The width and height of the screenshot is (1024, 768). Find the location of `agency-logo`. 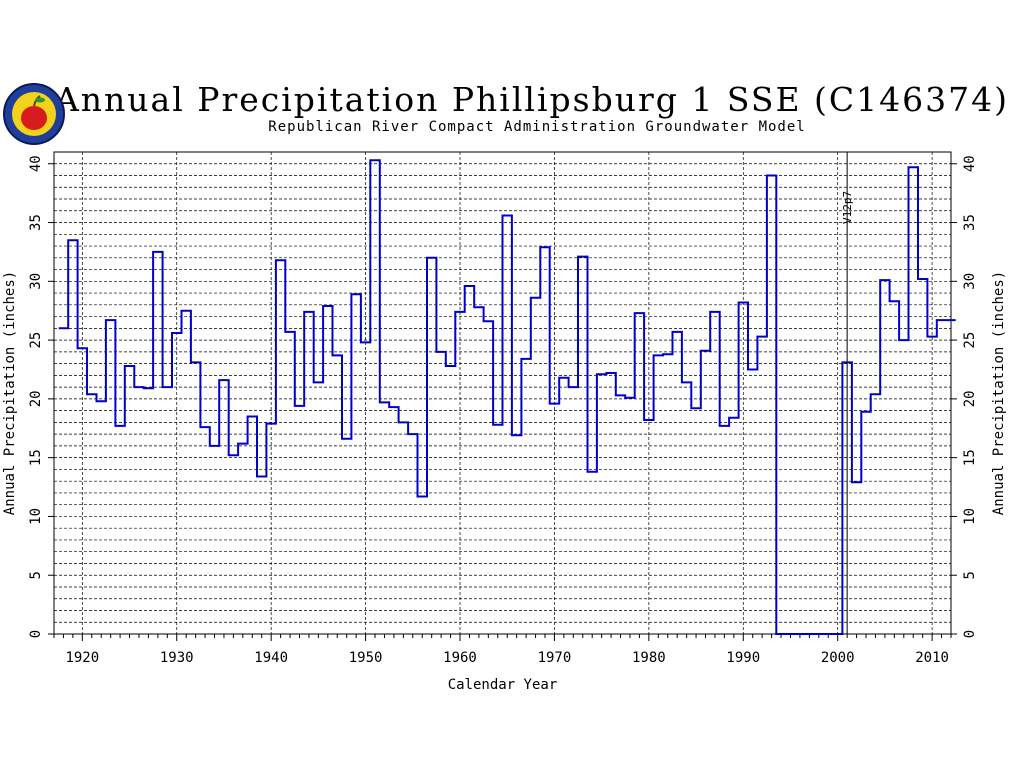

agency-logo is located at coordinates (34, 114).